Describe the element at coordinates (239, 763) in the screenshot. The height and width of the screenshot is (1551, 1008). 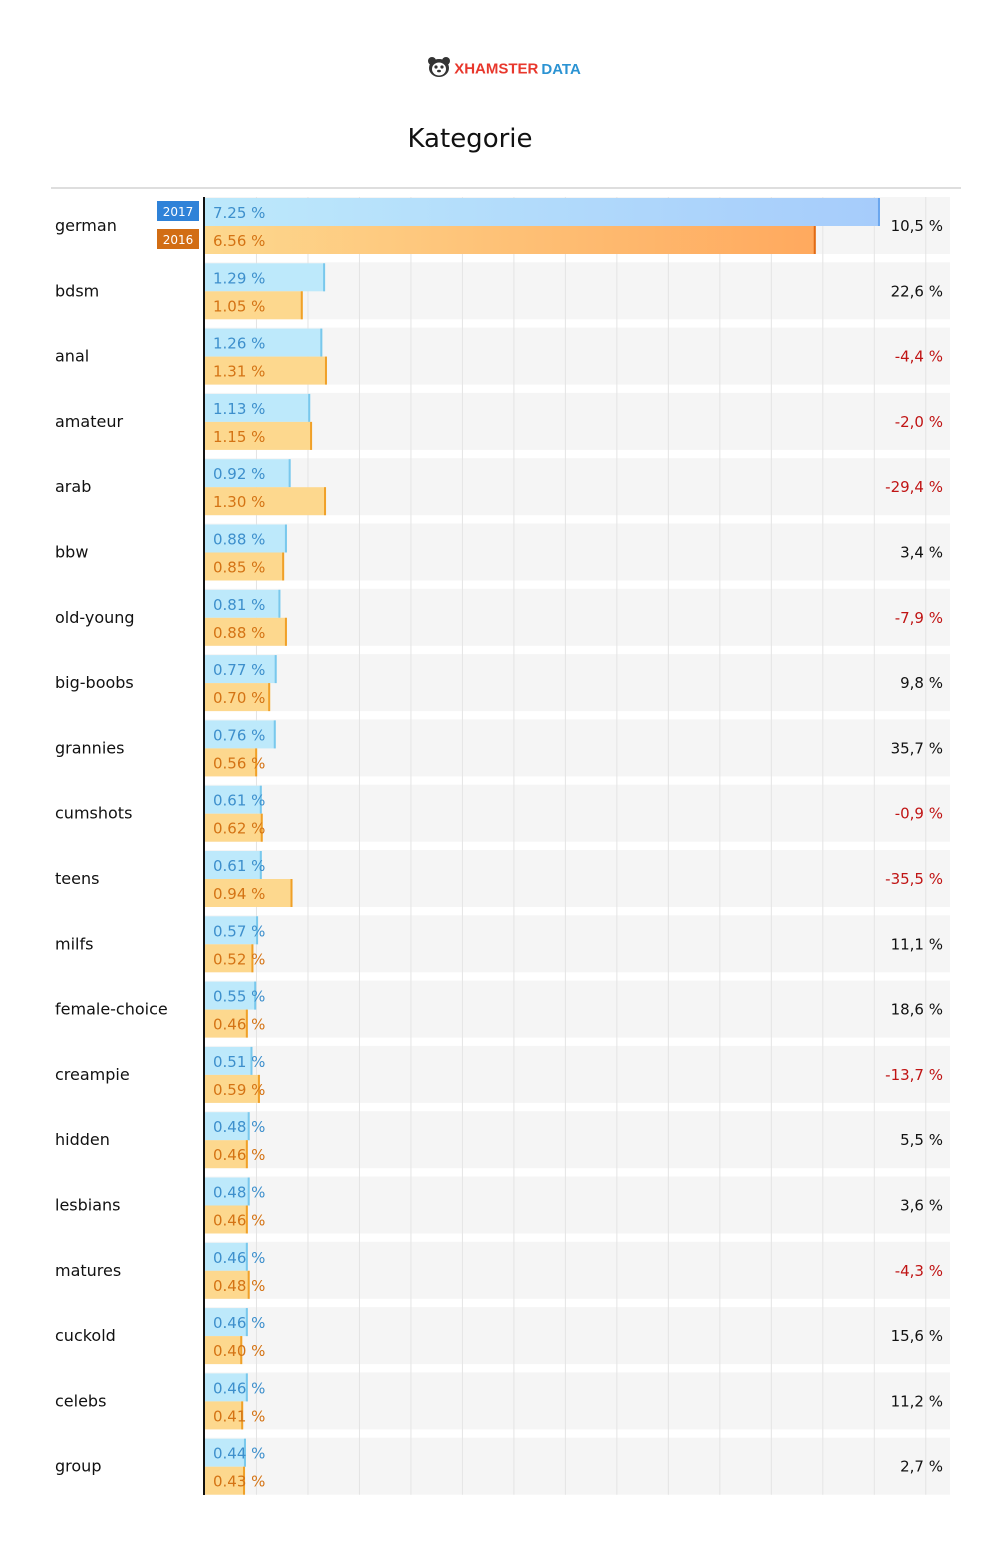
I see `value-label-2016: 0.56 %` at that location.